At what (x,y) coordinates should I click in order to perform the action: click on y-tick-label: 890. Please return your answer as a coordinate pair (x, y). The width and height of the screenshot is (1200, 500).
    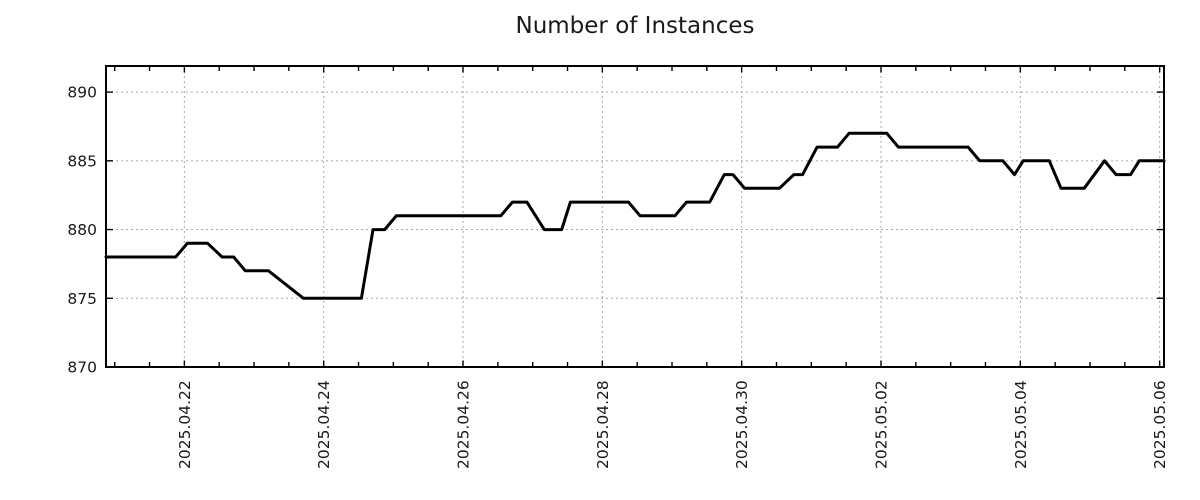
    Looking at the image, I should click on (82, 93).